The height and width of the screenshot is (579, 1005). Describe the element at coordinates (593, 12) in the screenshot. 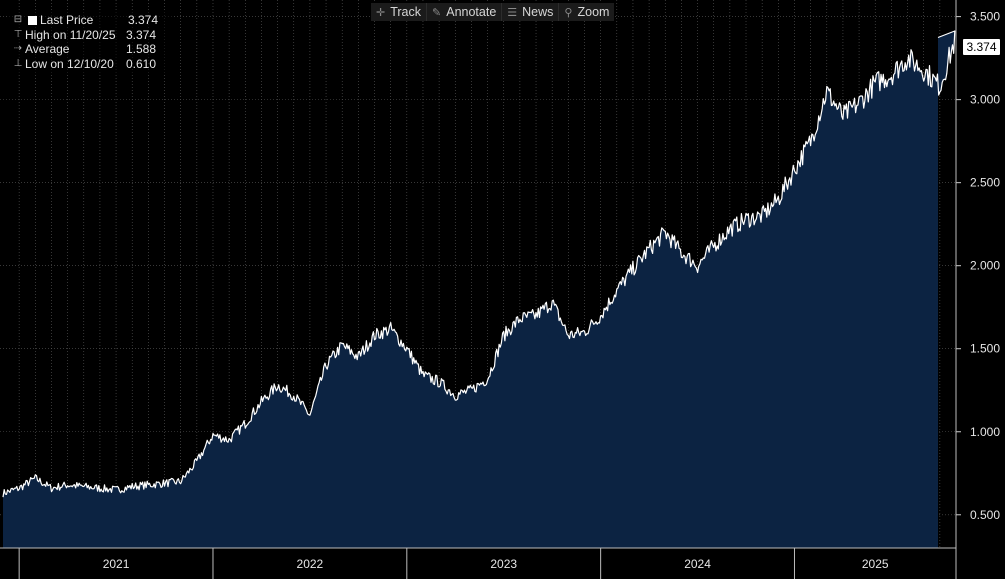

I see `zoom-label: Zoom` at that location.